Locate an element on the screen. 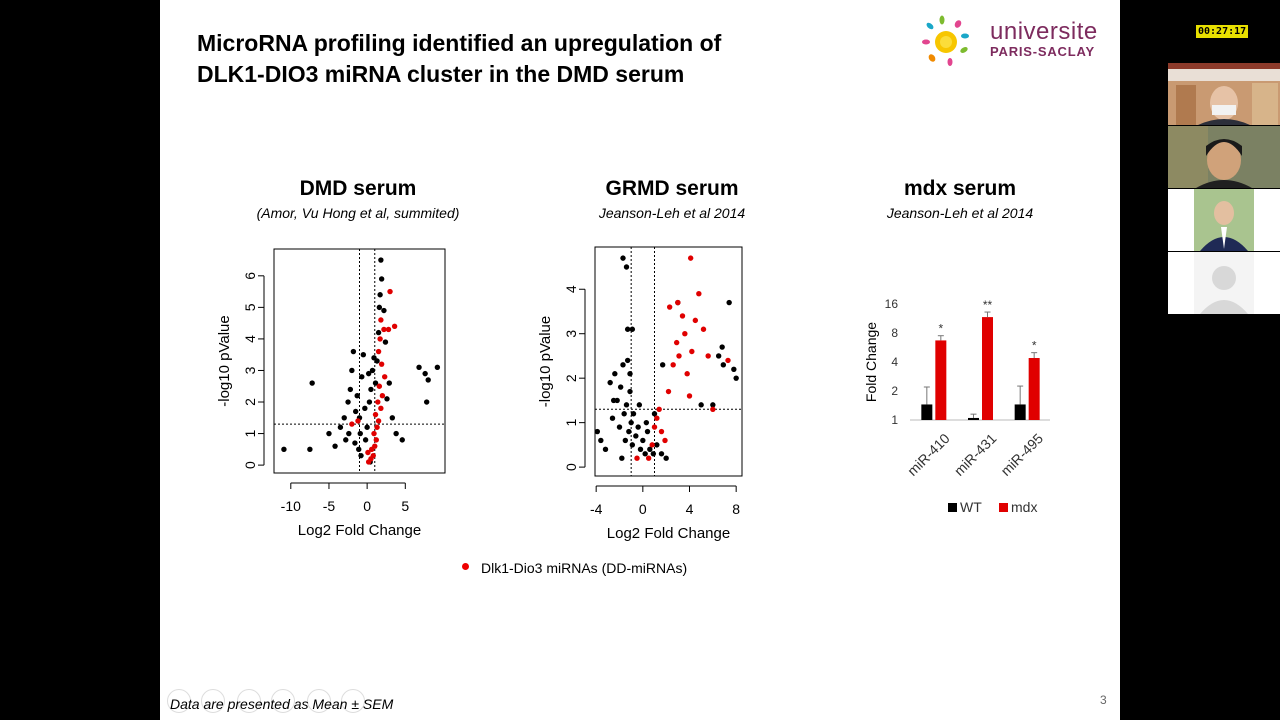 This screenshot has width=1280, height=720. slide-title-line2: DLK1-DIO3 miRNA cluster in the DMD serum is located at coordinates (441, 74).